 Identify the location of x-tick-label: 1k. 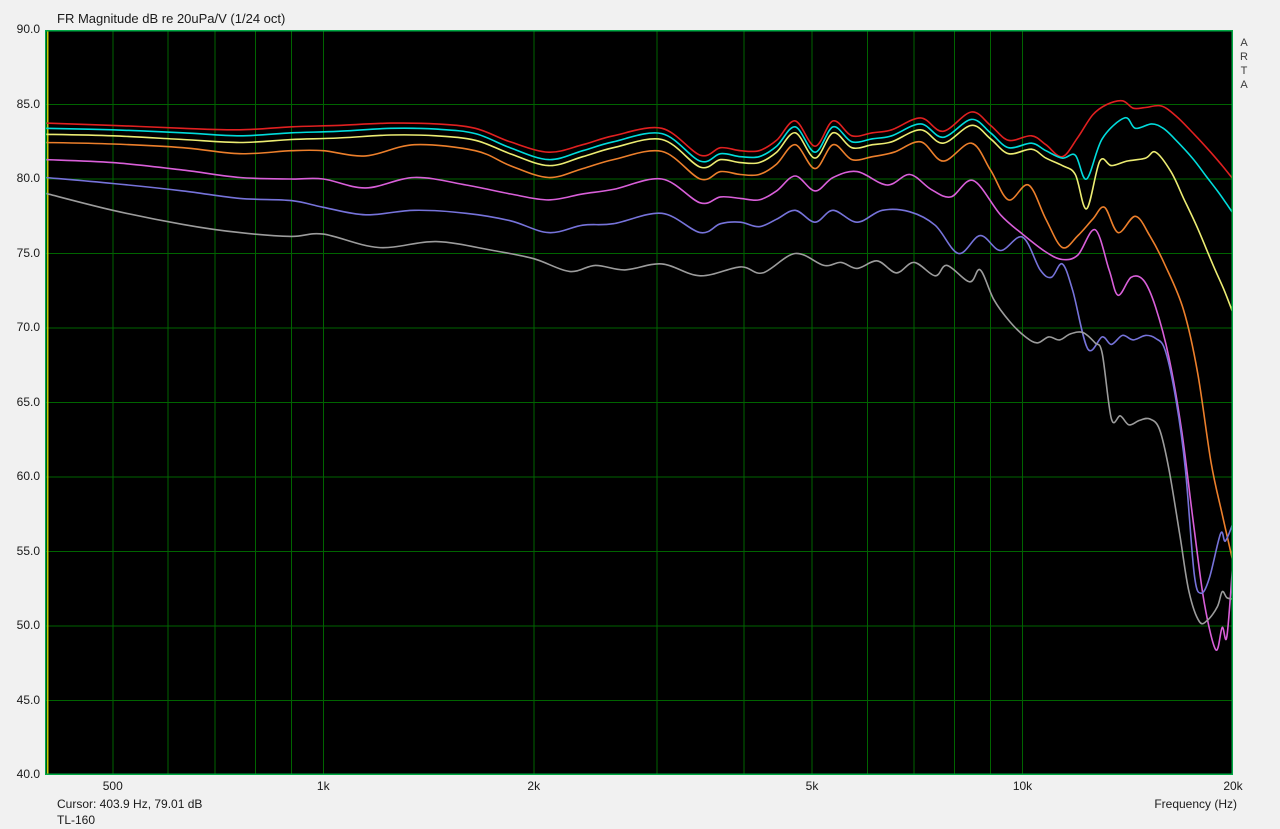
(323, 786).